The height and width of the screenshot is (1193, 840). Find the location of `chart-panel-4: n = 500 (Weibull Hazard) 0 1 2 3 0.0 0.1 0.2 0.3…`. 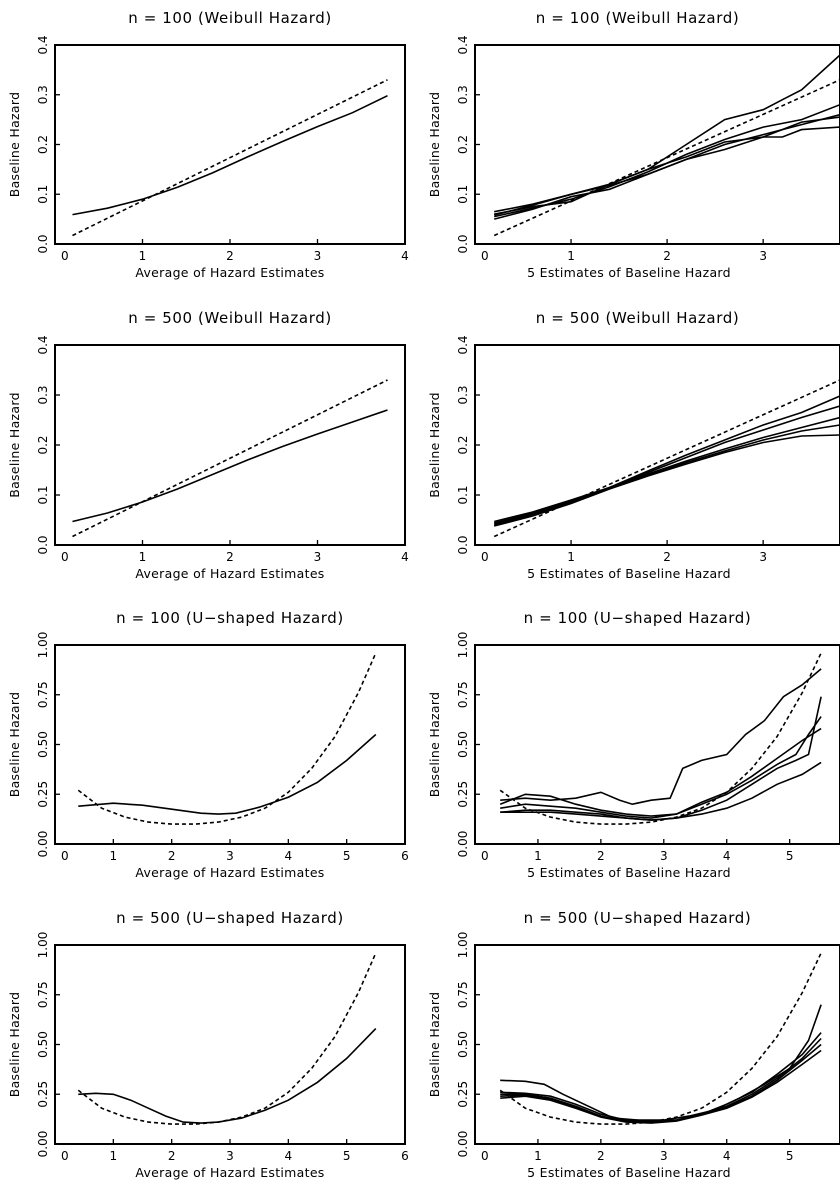

chart-panel-4: n = 500 (Weibull Hazard) 0 1 2 3 0.0 0.1 0.2 0.3… is located at coordinates (633, 445).